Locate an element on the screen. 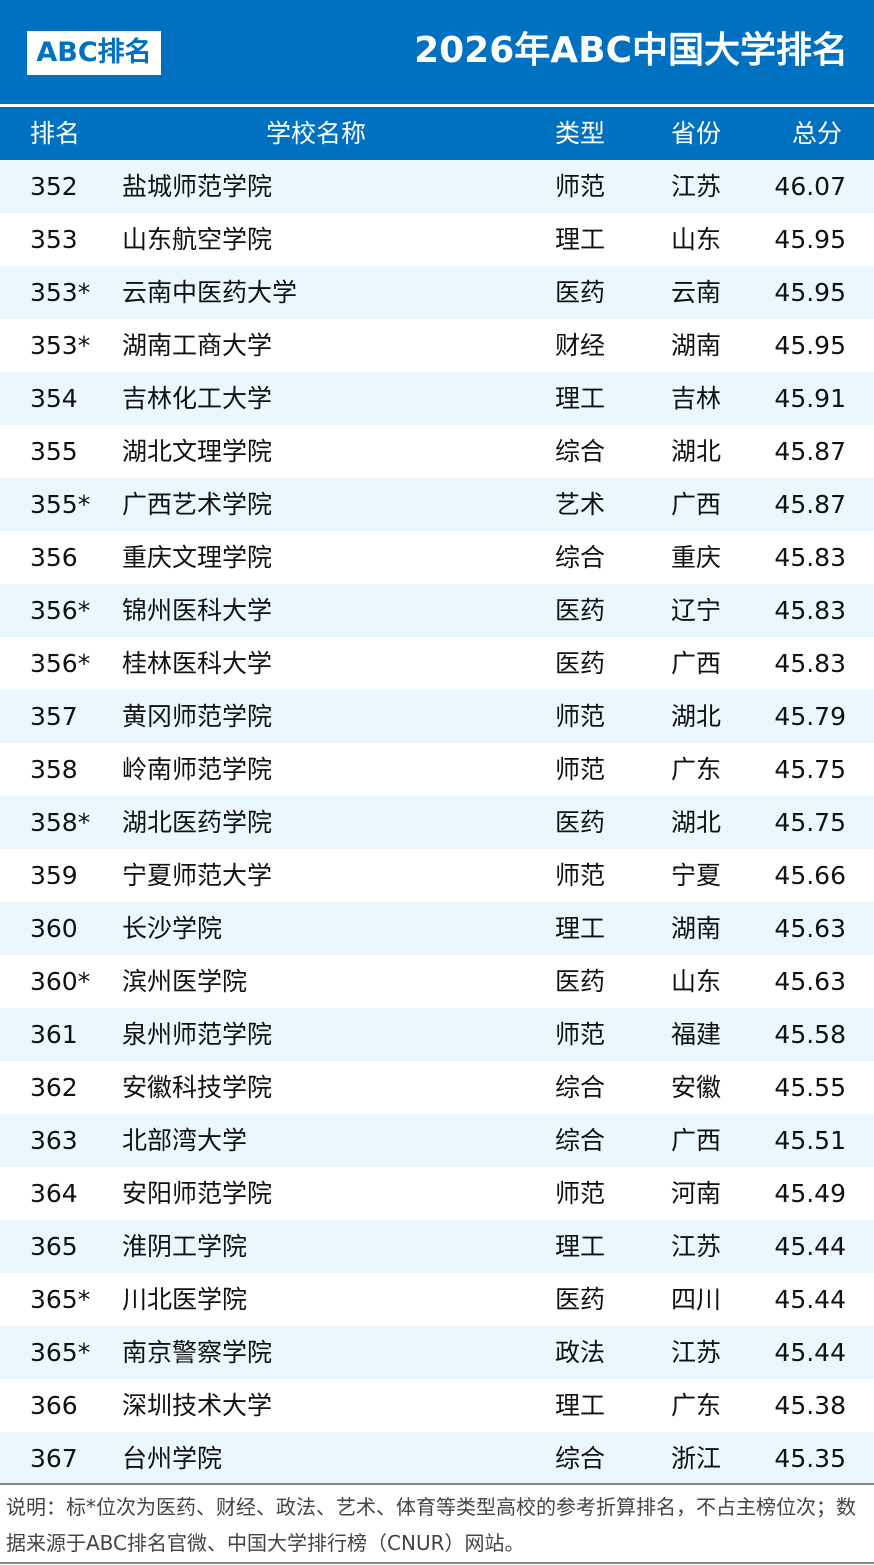 This screenshot has height=1565, width=874. school-name: 岭南师范学院 is located at coordinates (197, 769).